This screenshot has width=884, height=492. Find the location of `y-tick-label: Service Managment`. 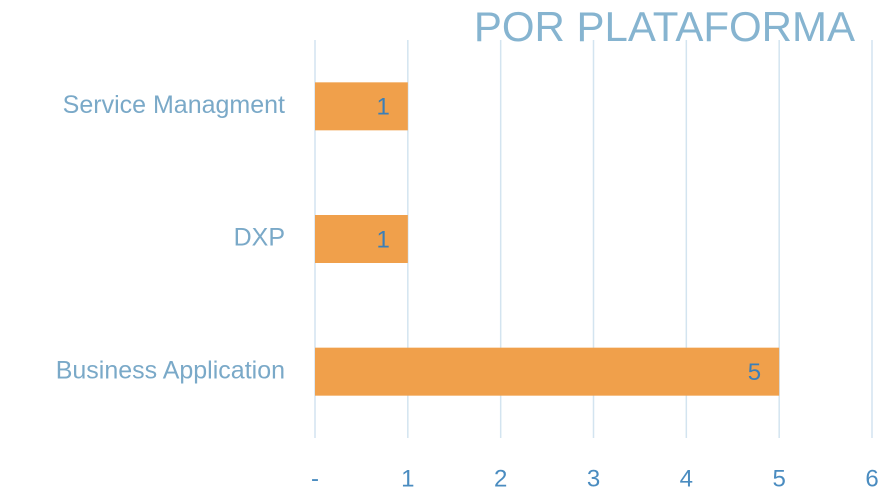

y-tick-label: Service Managment is located at coordinates (174, 105).